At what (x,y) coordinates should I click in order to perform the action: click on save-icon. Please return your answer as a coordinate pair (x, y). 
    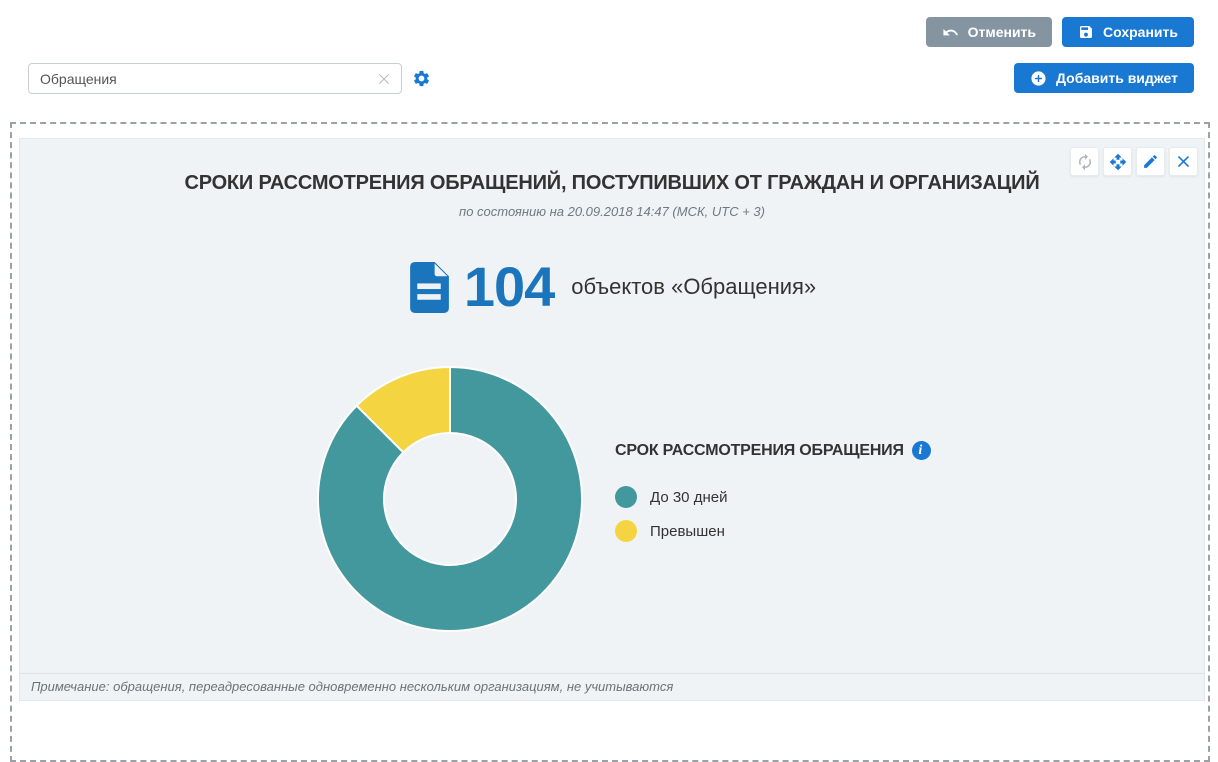
    Looking at the image, I should click on (1086, 32).